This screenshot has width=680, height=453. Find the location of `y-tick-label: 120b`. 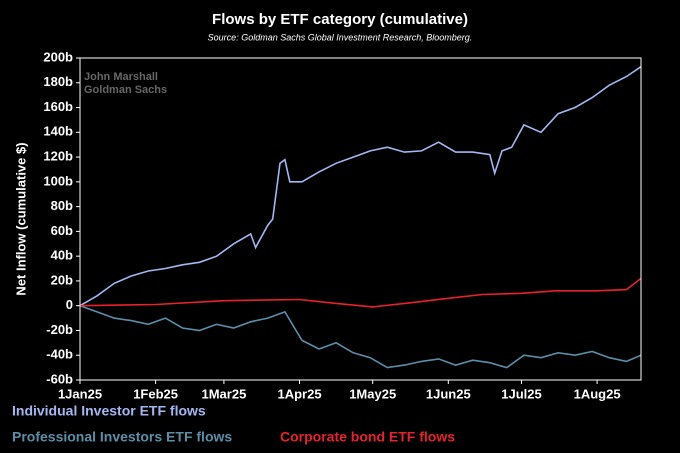

y-tick-label: 120b is located at coordinates (58, 156).